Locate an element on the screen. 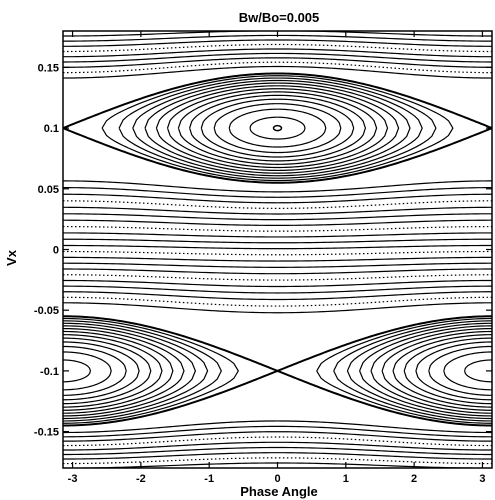  x-axis-label: Phase Angle is located at coordinates (279, 491).